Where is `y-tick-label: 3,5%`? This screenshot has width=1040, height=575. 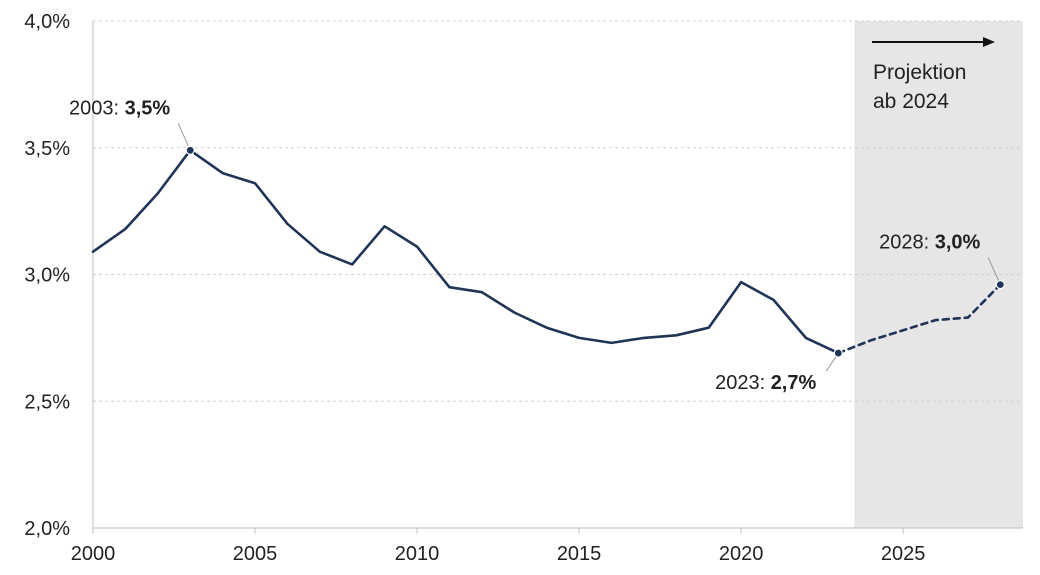
y-tick-label: 3,5% is located at coordinates (47, 149).